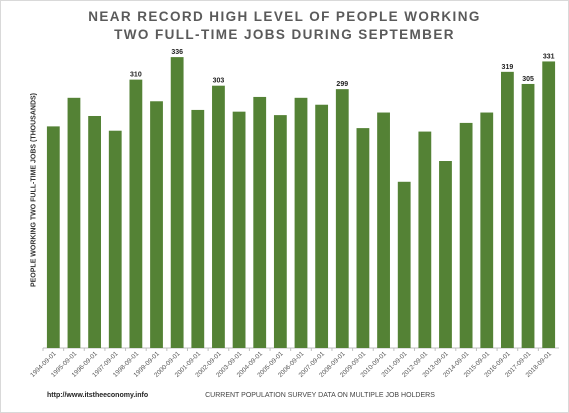 This screenshot has width=569, height=413. I want to click on data-label: 305, so click(528, 79).